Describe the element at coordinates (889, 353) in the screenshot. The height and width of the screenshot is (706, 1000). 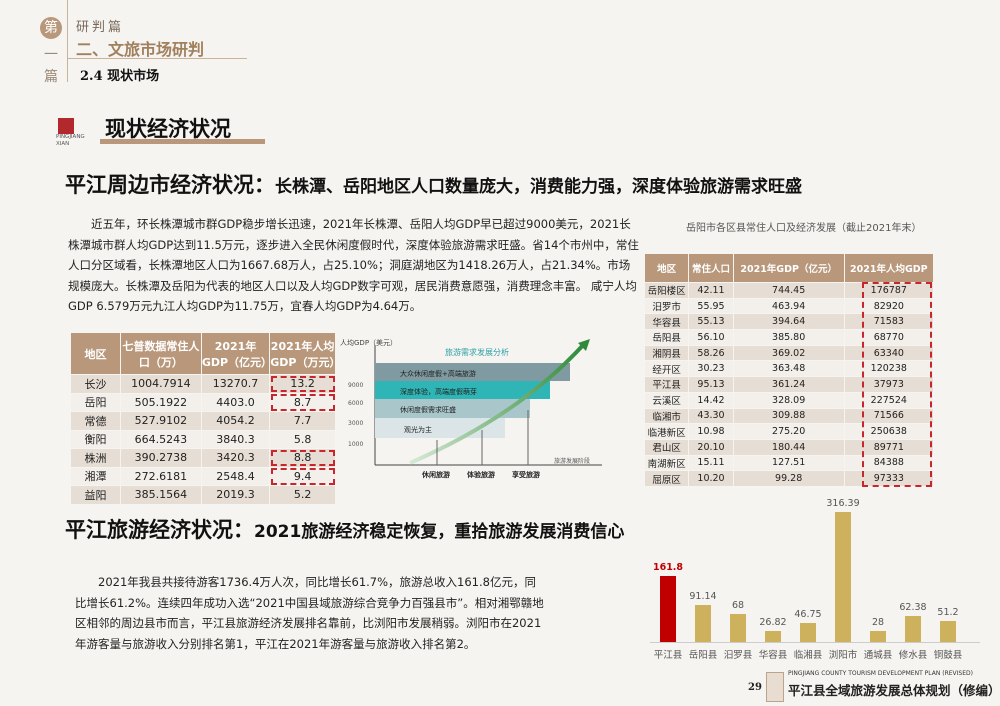
I see `table-cell: 63340` at that location.